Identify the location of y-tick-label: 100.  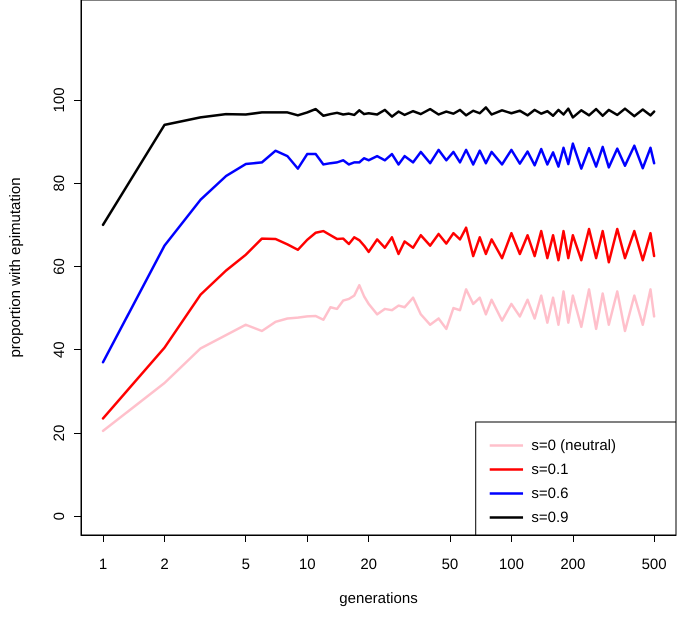
(59, 99).